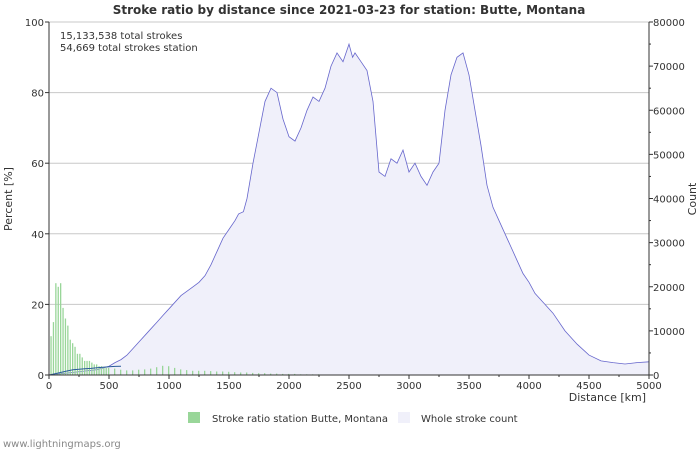 The height and width of the screenshot is (450, 700). I want to click on x-axis-label: Distance [km], so click(607, 397).